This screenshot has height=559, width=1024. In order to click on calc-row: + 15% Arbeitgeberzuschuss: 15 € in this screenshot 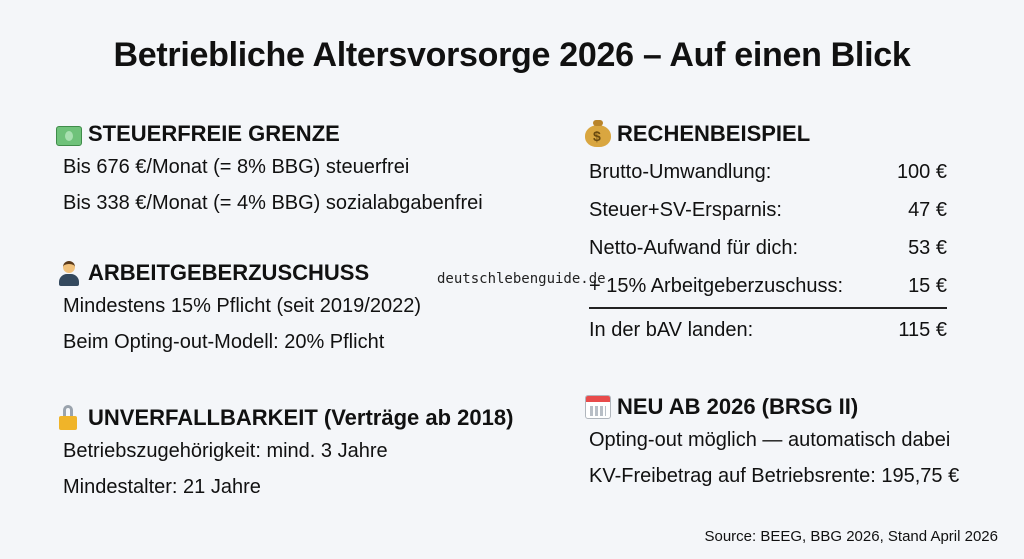, I will do `click(766, 286)`.